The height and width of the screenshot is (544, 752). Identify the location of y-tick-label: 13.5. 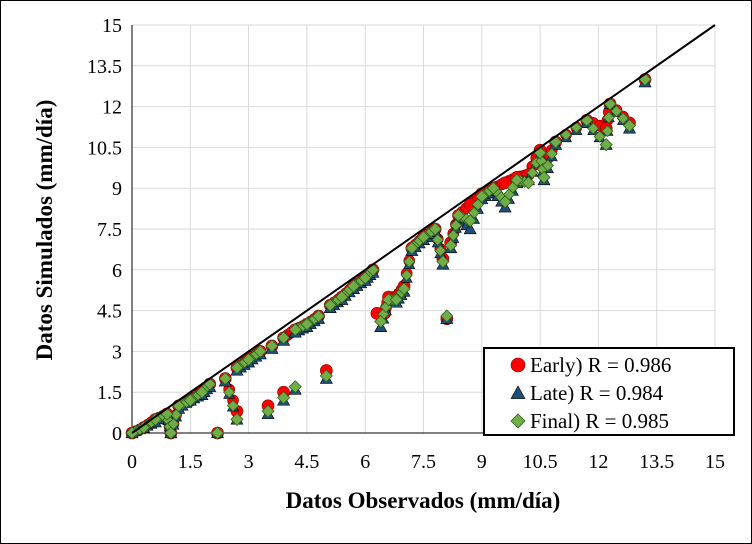
(104, 67).